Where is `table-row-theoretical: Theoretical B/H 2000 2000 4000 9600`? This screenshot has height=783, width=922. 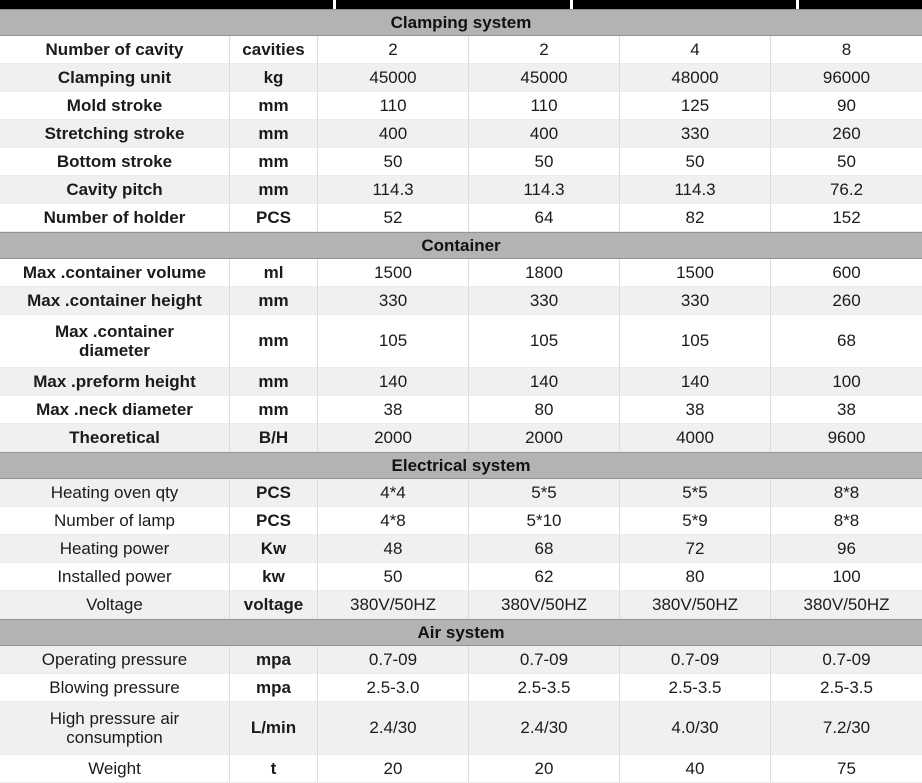
table-row-theoretical: Theoretical B/H 2000 2000 4000 9600 is located at coordinates (461, 438).